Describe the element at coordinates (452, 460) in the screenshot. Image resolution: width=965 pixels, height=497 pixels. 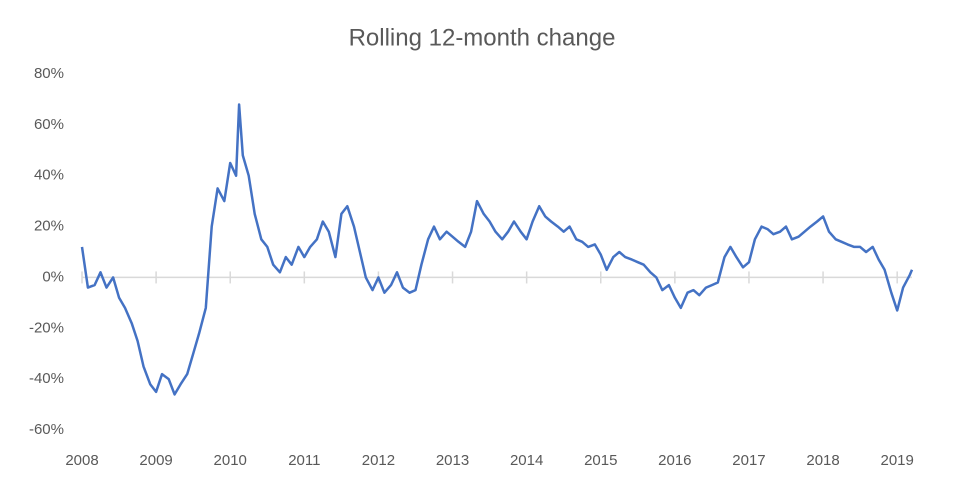
I see `x-tick-label: 2013` at that location.